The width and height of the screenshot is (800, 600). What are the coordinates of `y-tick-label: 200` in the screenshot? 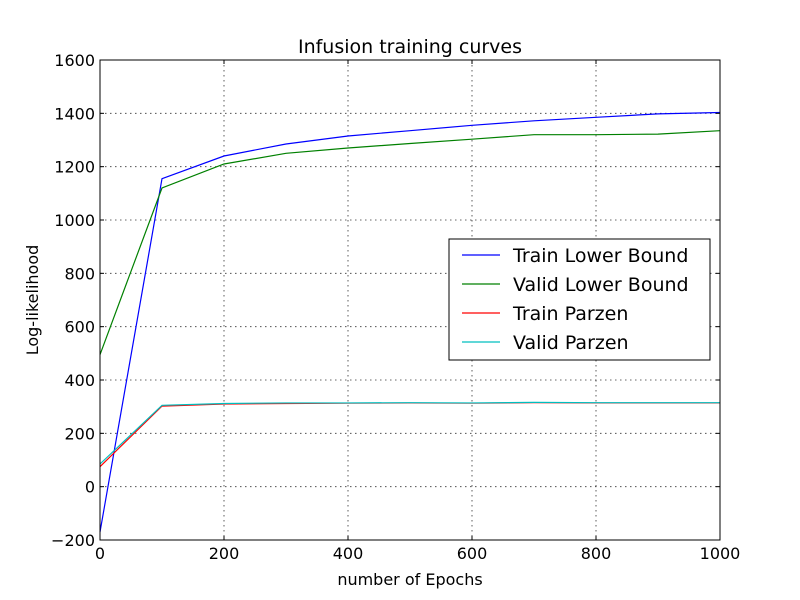 It's located at (79, 433).